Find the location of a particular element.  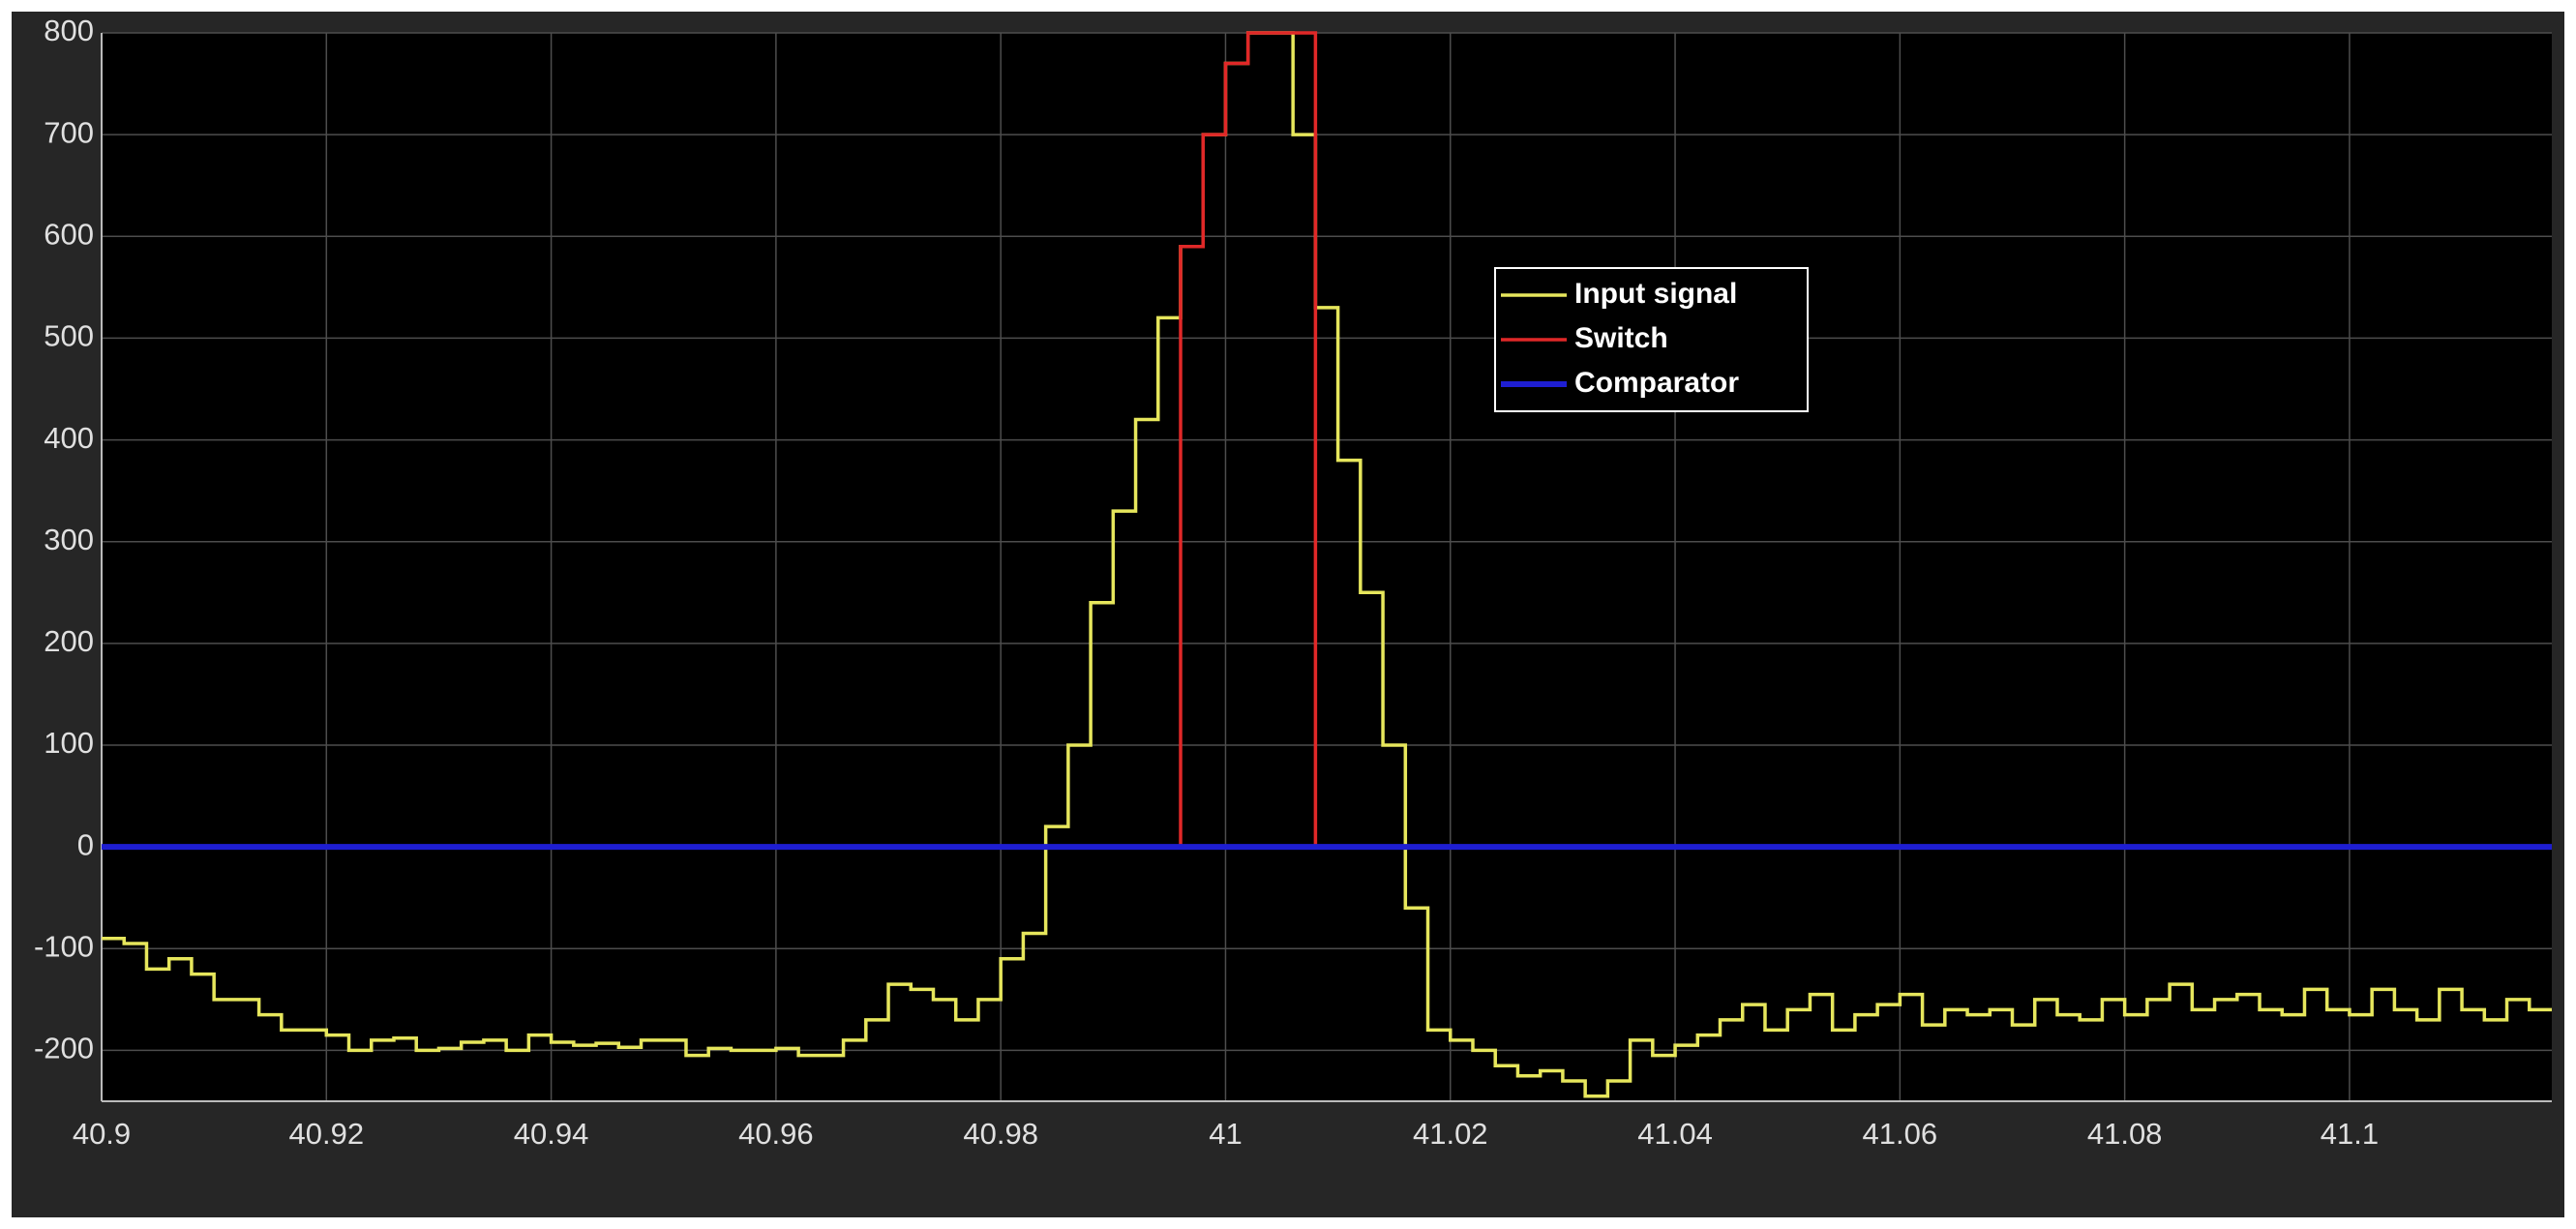

y-tick-label: 200 is located at coordinates (69, 641).